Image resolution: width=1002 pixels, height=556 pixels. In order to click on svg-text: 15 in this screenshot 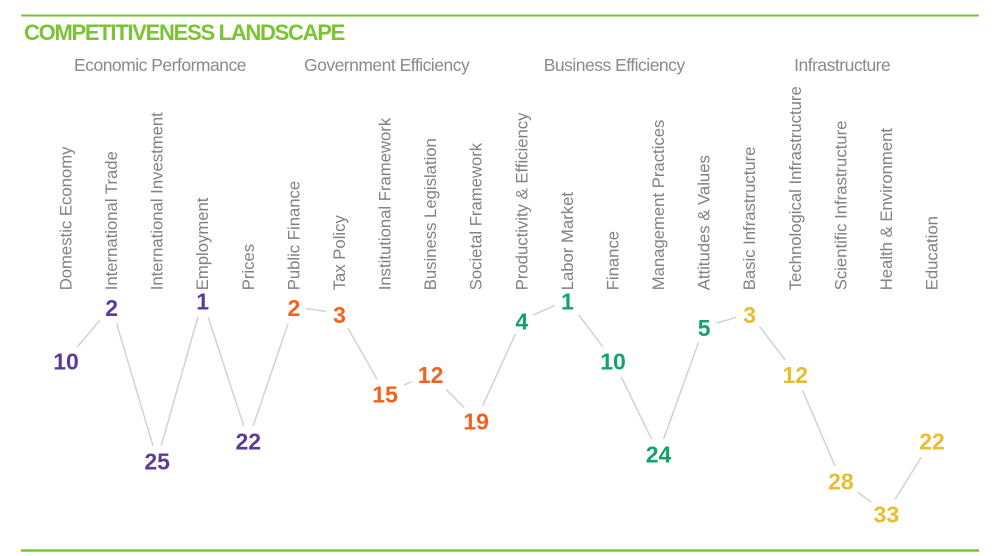, I will do `click(385, 395)`.